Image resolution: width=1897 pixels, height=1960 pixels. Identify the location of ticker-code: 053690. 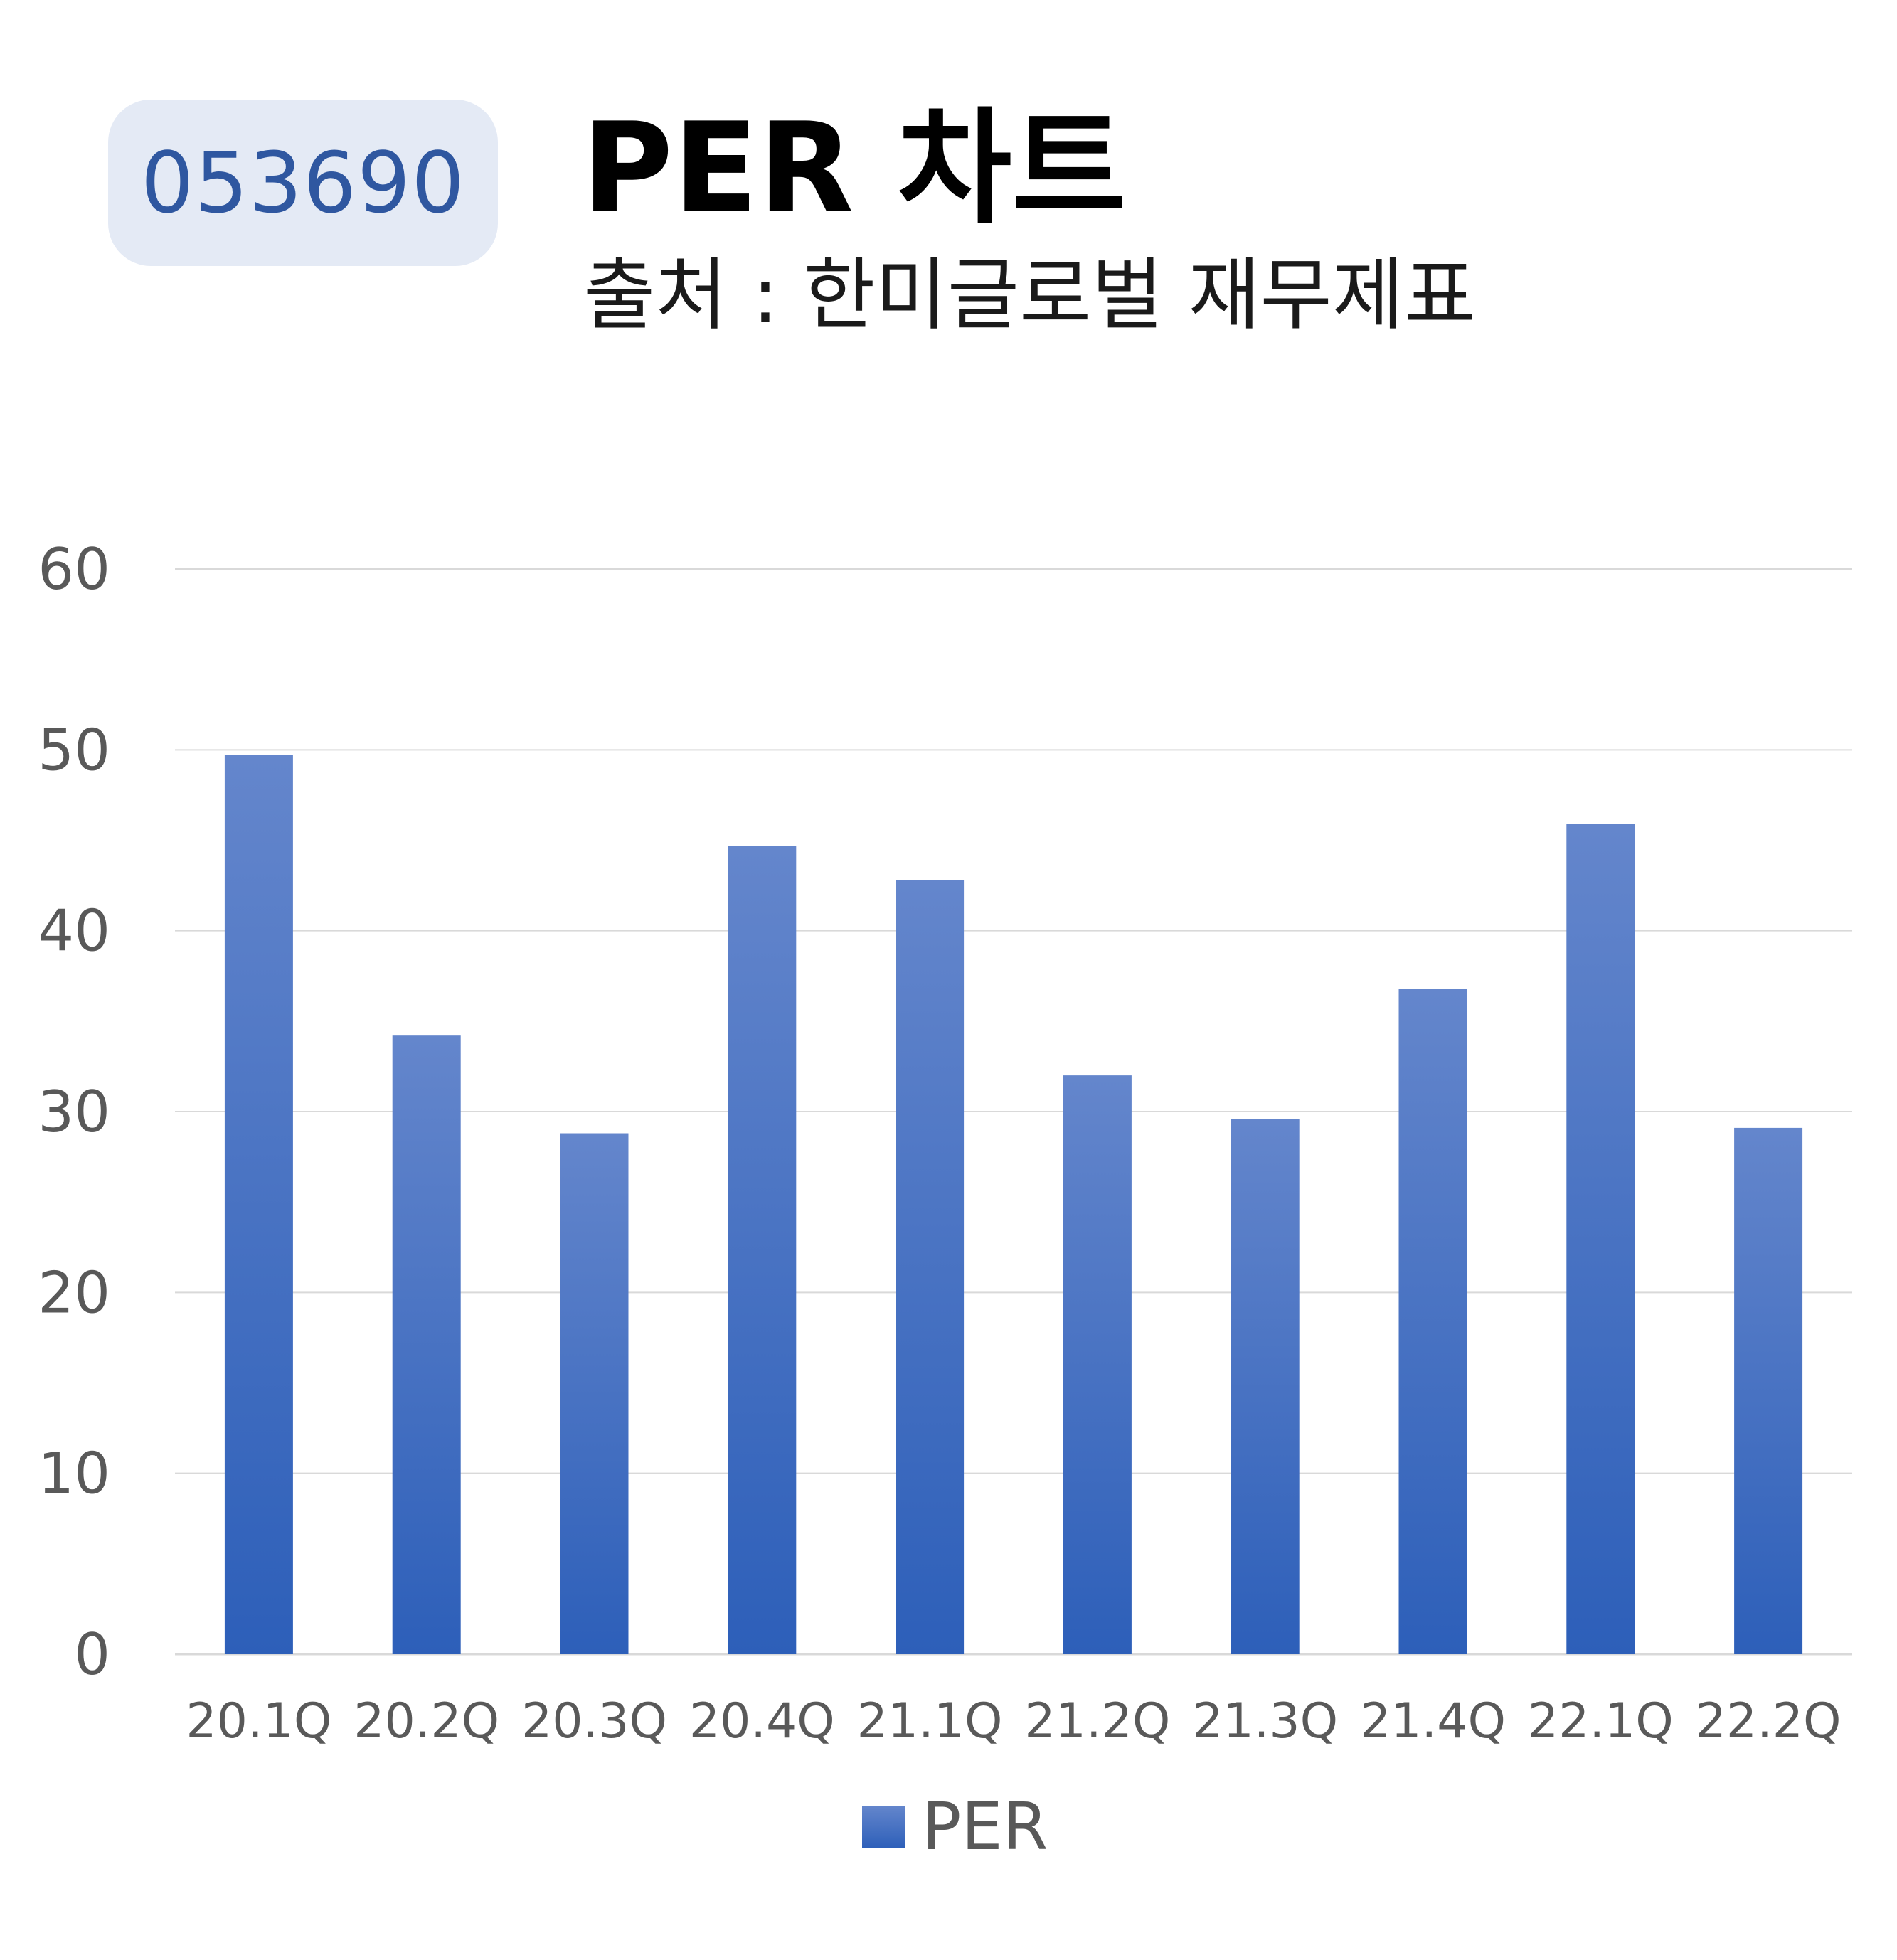
(303, 183).